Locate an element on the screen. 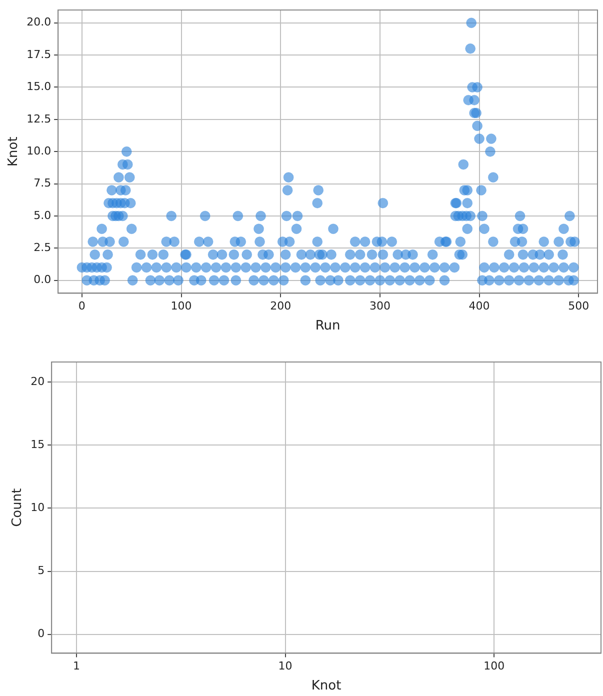  y-tick-label: 5 is located at coordinates (41, 571).